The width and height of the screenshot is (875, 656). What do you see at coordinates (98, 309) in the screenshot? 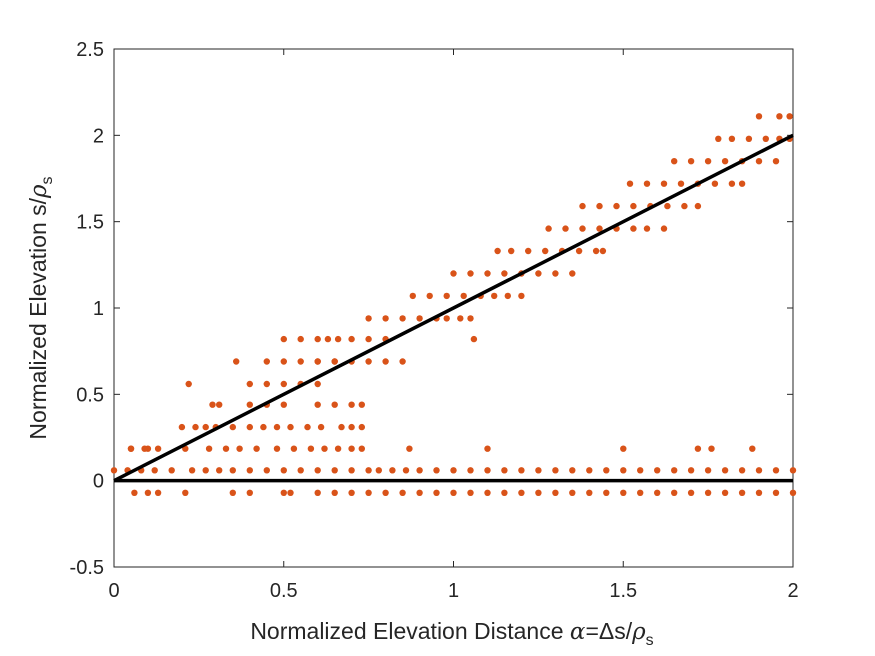
I see `y-tick-label: 1` at bounding box center [98, 309].